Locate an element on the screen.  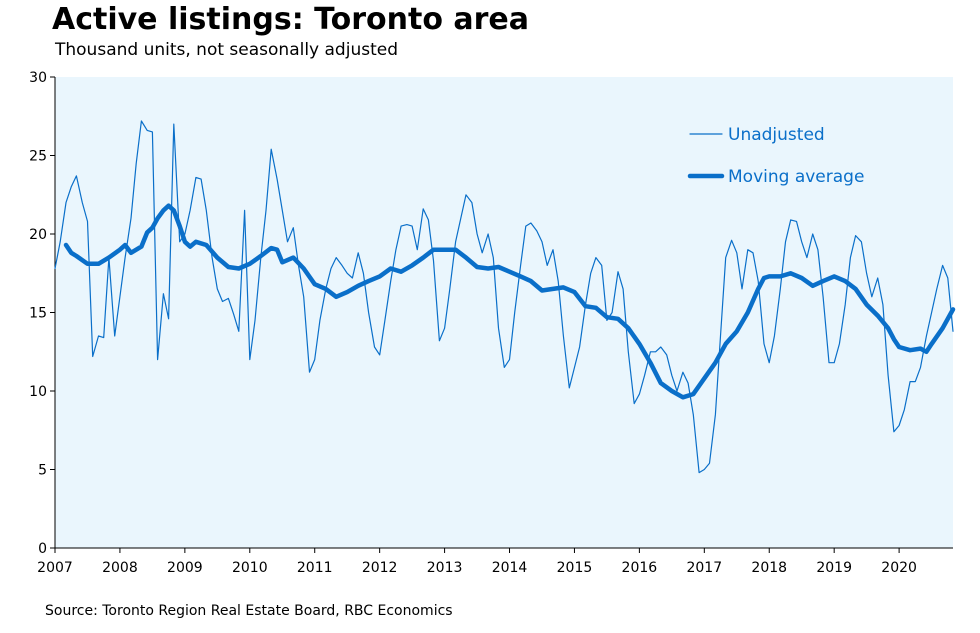
y-tick-label: 25 is located at coordinates (38, 157).